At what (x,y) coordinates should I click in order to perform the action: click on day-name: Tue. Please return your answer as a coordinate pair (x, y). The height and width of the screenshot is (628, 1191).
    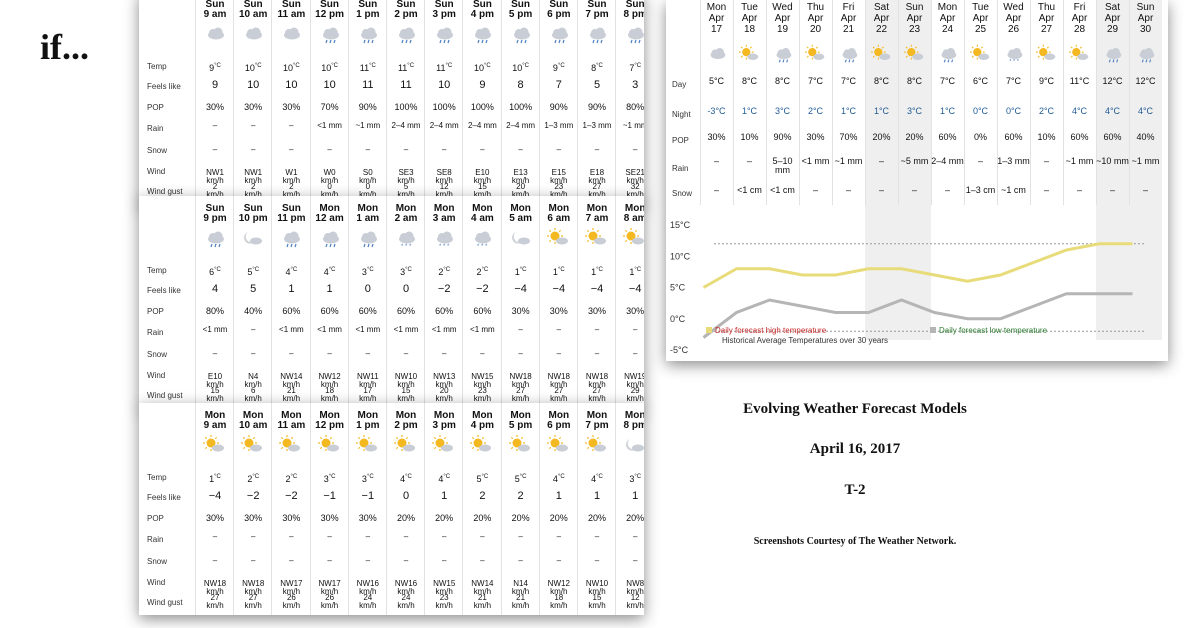
    Looking at the image, I should click on (749, 7).